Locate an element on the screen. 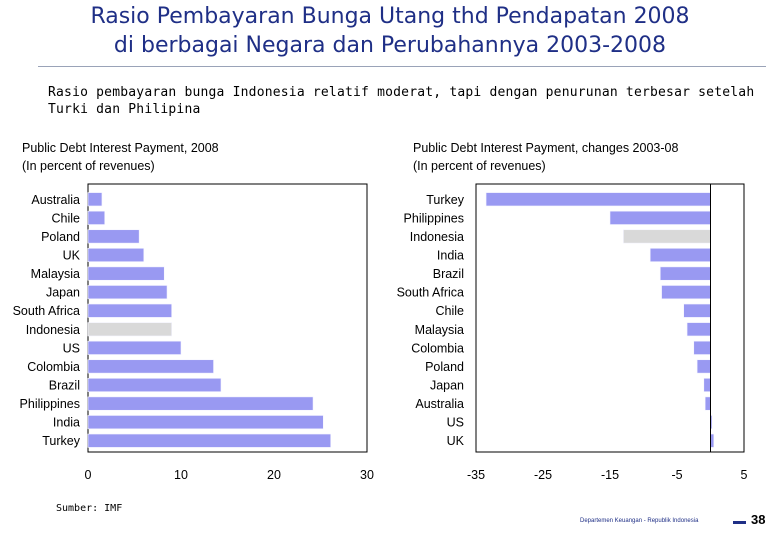 The height and width of the screenshot is (540, 780). chart2-category-label: Poland is located at coordinates (444, 367).